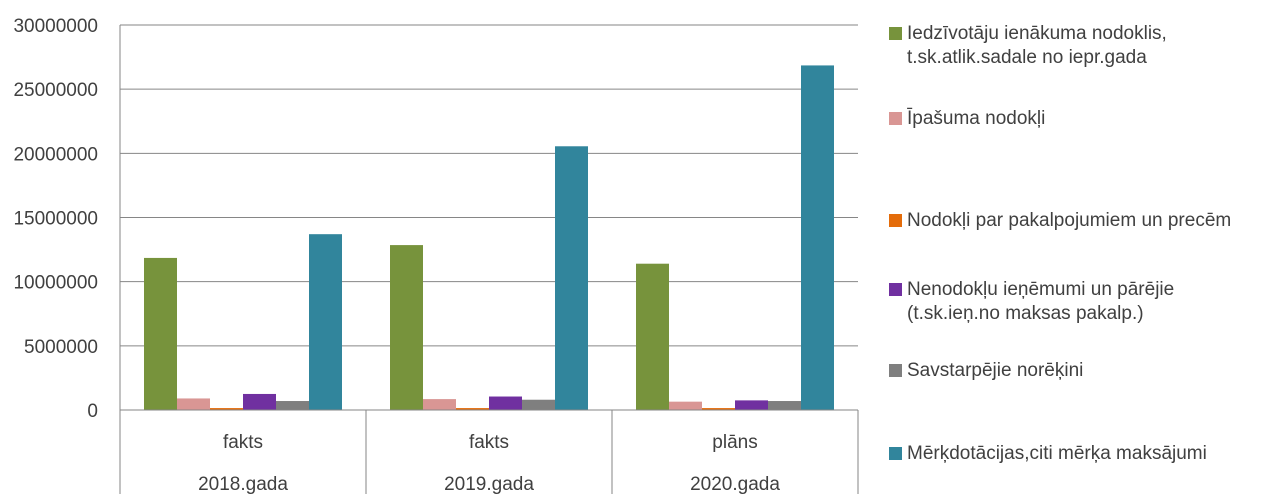 Image resolution: width=1287 pixels, height=494 pixels. What do you see at coordinates (55, 90) in the screenshot?
I see `y-tick-label: 25000000` at bounding box center [55, 90].